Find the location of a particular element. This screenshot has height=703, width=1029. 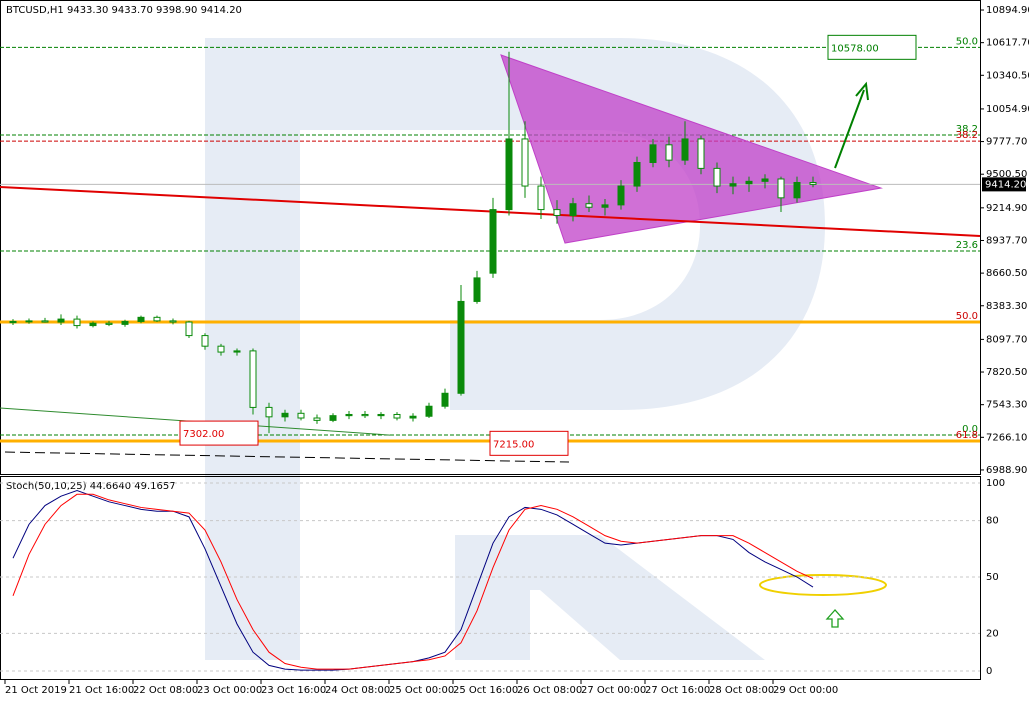

up-arrow is located at coordinates (835, 618).